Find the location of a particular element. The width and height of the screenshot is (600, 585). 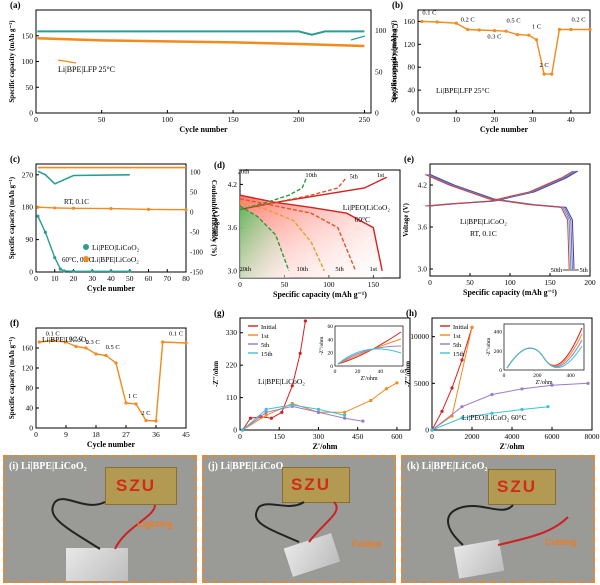

note-c-60: 60°C, 0.1C is located at coordinates (78, 260).